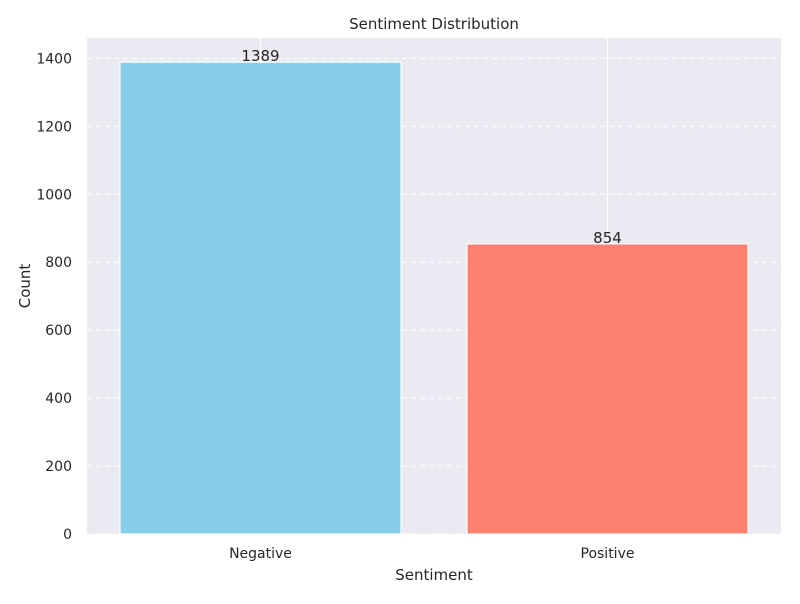 The image size is (800, 604). What do you see at coordinates (608, 554) in the screenshot?
I see `x-tick-label: Positive` at bounding box center [608, 554].